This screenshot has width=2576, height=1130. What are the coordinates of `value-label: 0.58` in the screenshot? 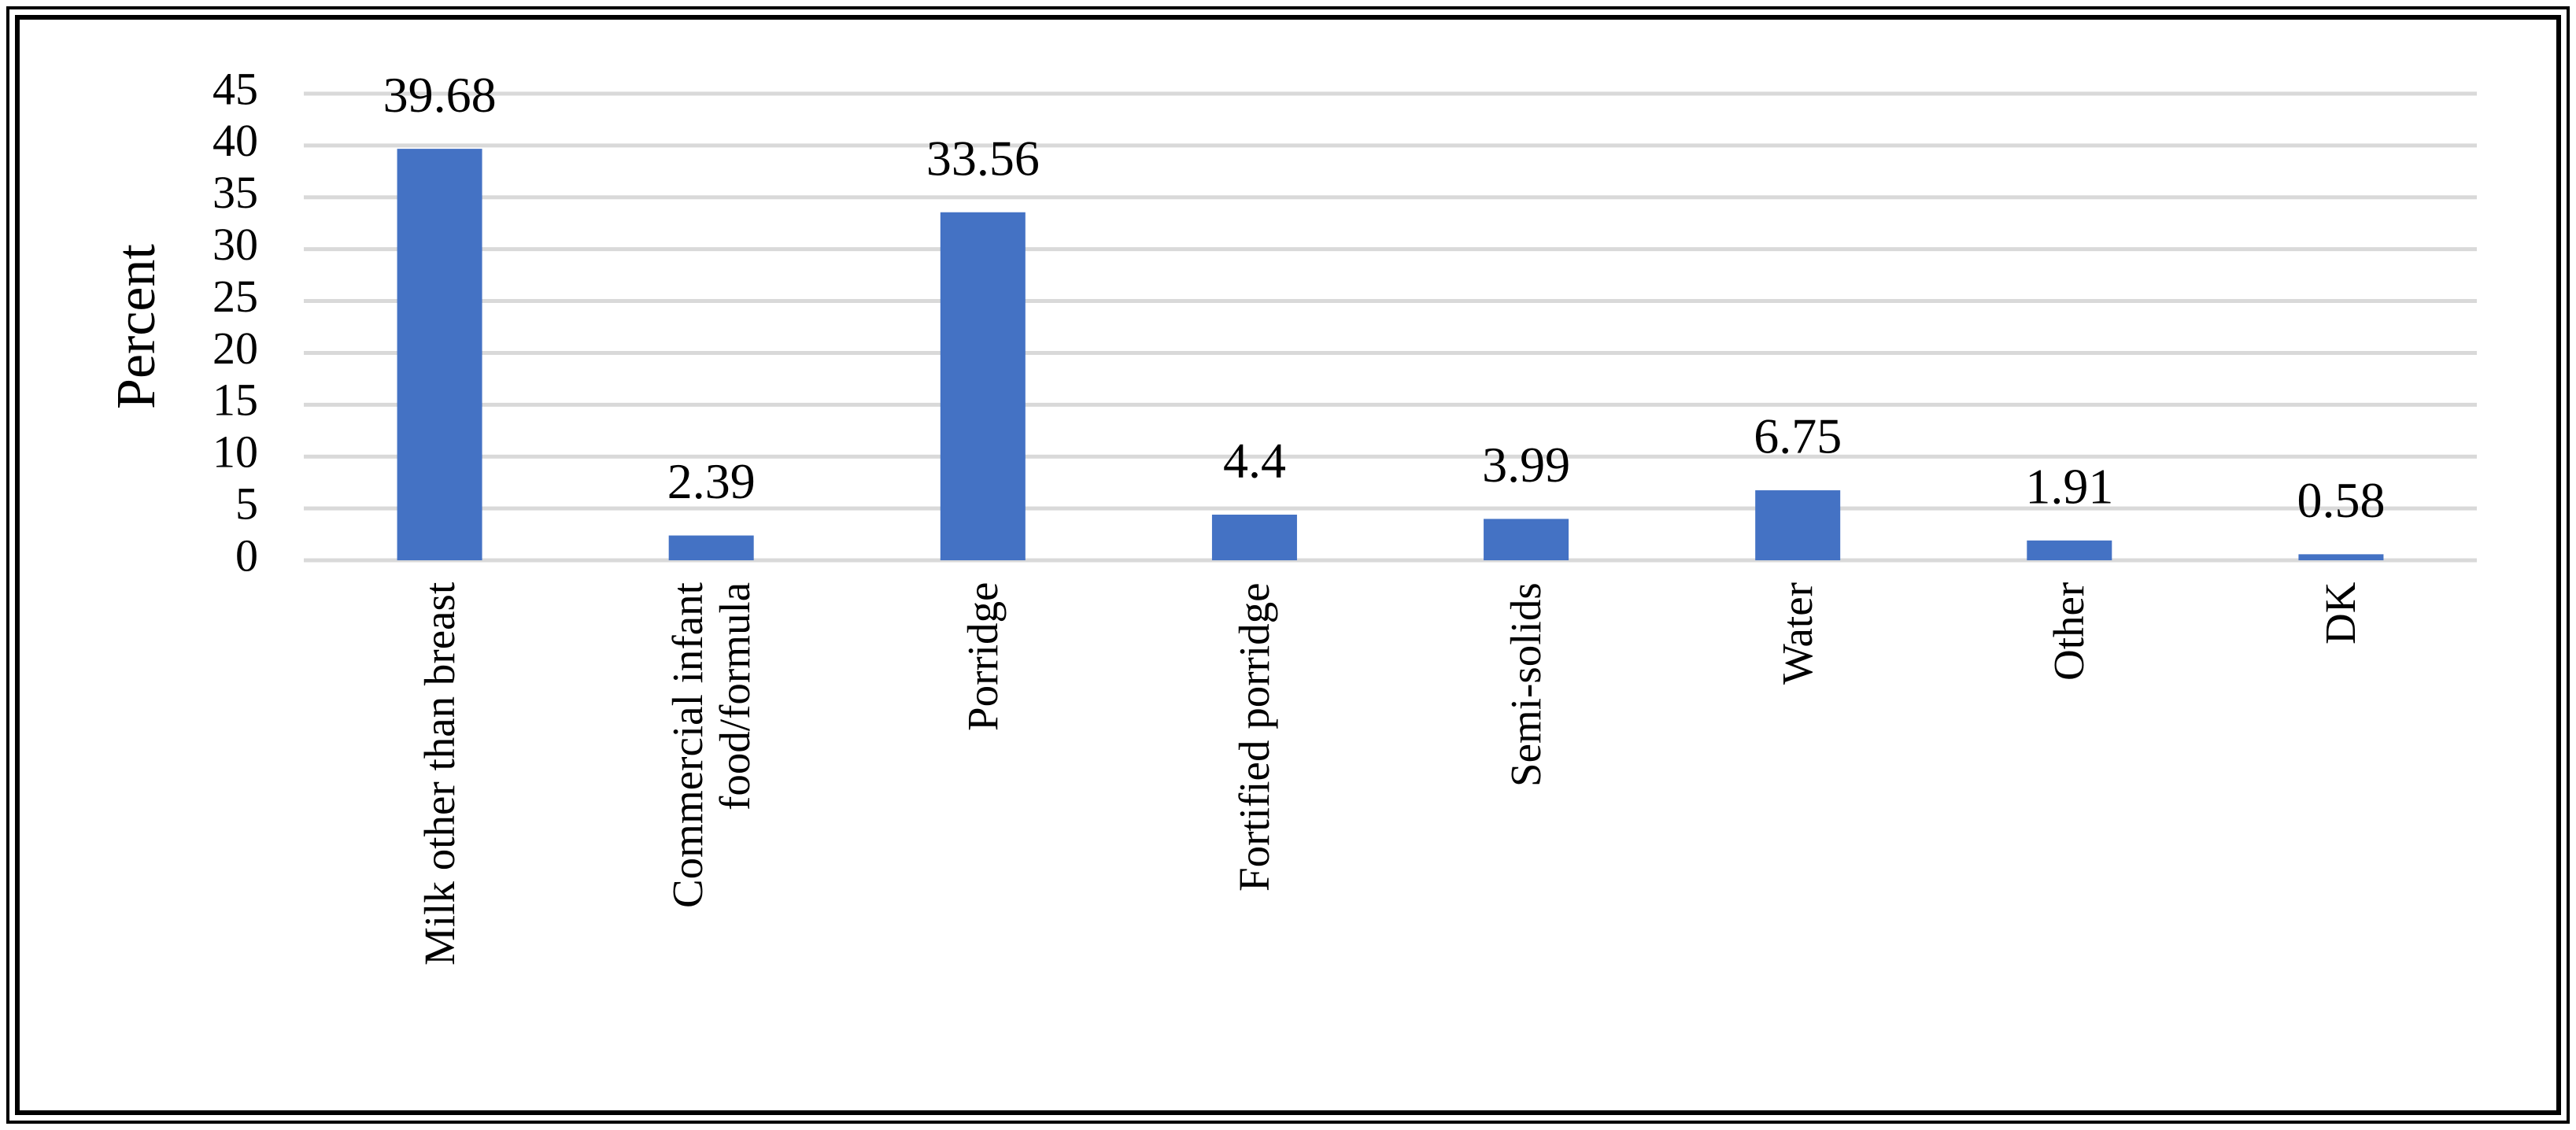 It's located at (2341, 500).